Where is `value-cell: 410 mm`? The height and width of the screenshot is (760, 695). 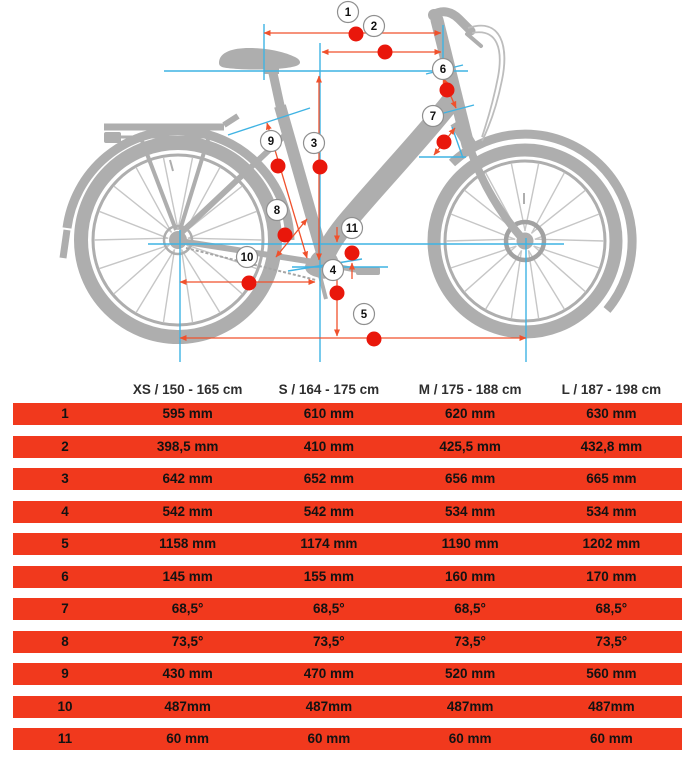 value-cell: 410 mm is located at coordinates (329, 446).